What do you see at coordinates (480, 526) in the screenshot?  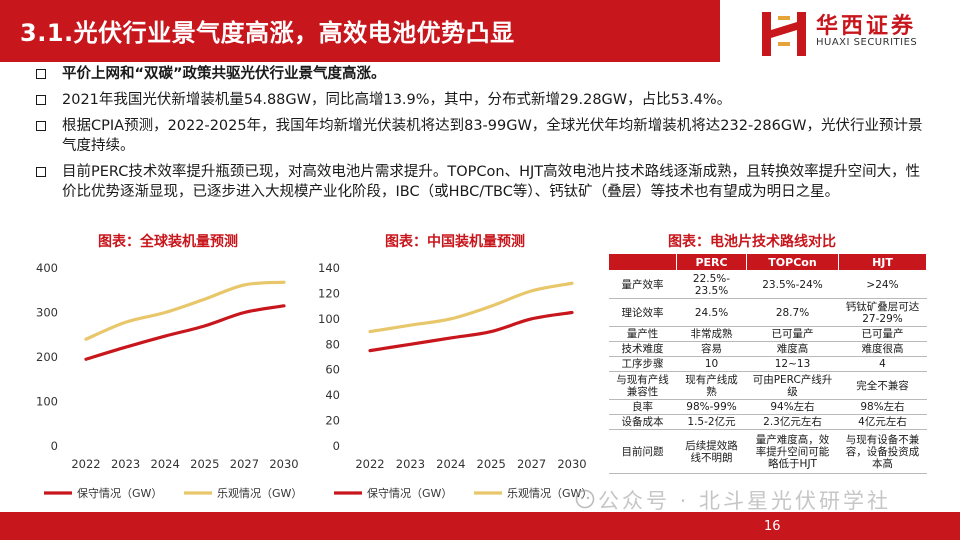 I see `footer-bar: 16` at bounding box center [480, 526].